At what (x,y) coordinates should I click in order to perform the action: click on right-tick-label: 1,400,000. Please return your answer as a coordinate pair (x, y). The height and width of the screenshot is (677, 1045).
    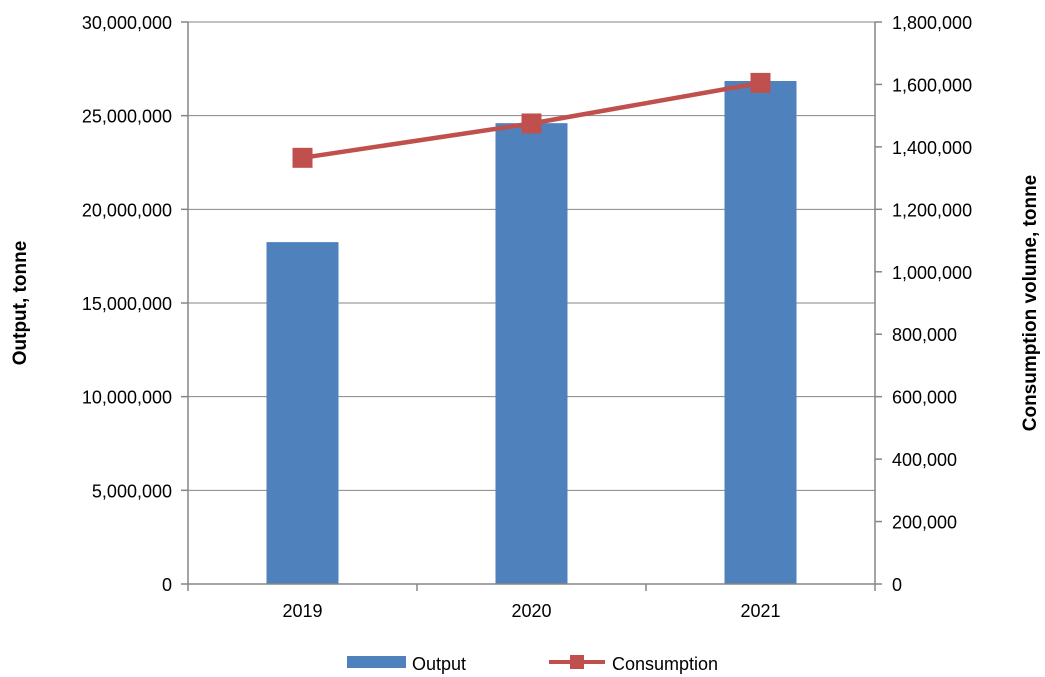
    Looking at the image, I should click on (932, 148).